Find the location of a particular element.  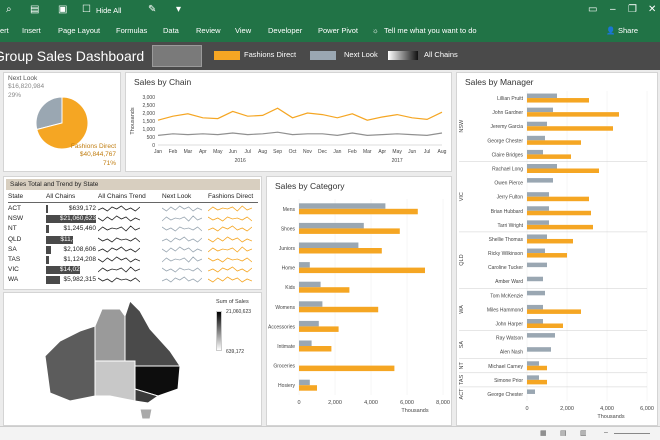

manager-label: Amber Ward is located at coordinates (509, 282).